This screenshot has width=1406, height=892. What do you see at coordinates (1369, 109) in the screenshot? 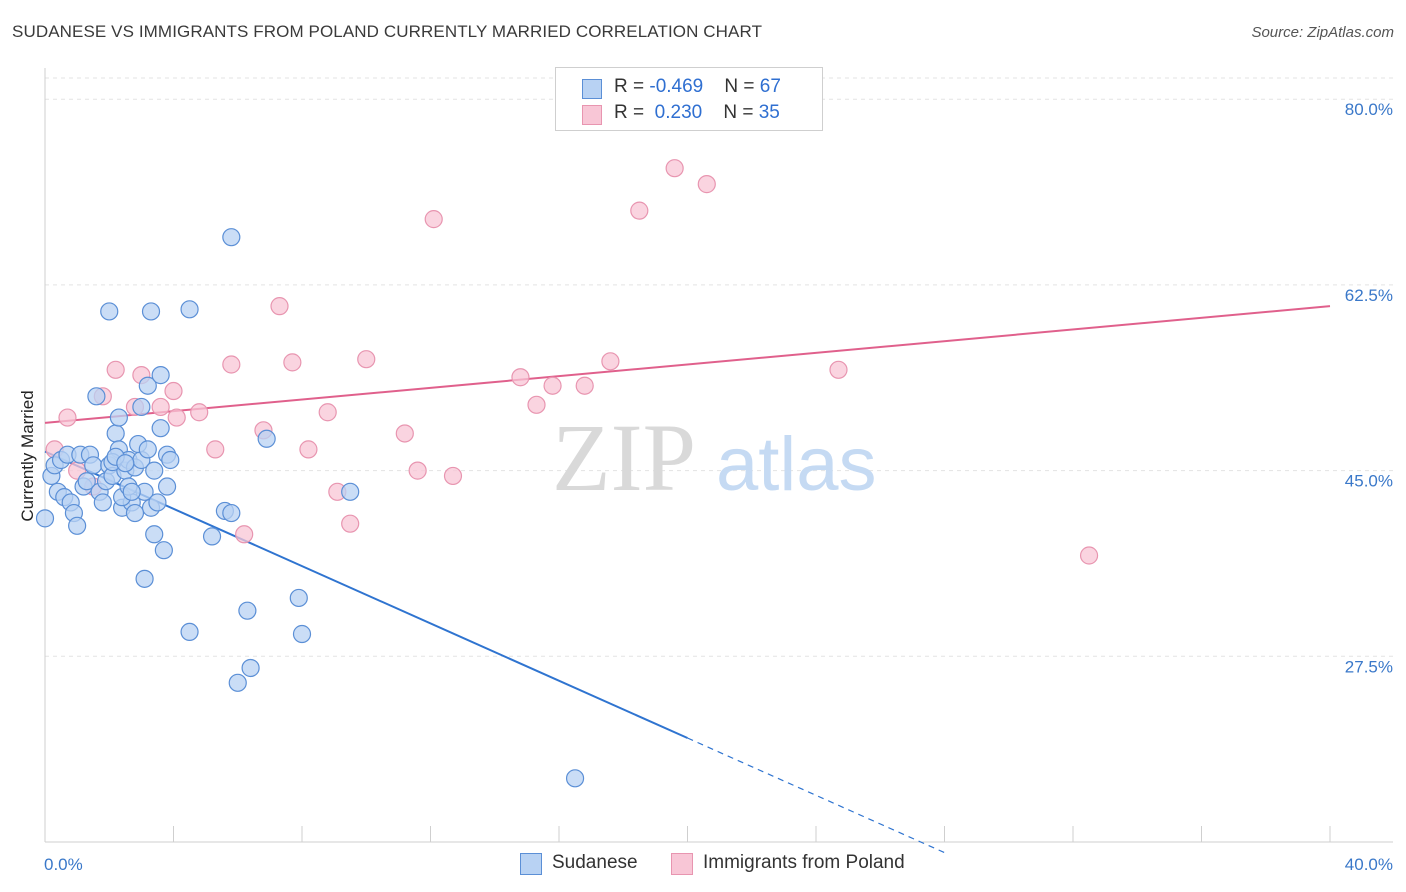
I see `y-tick-label: 80.0%` at bounding box center [1369, 109].